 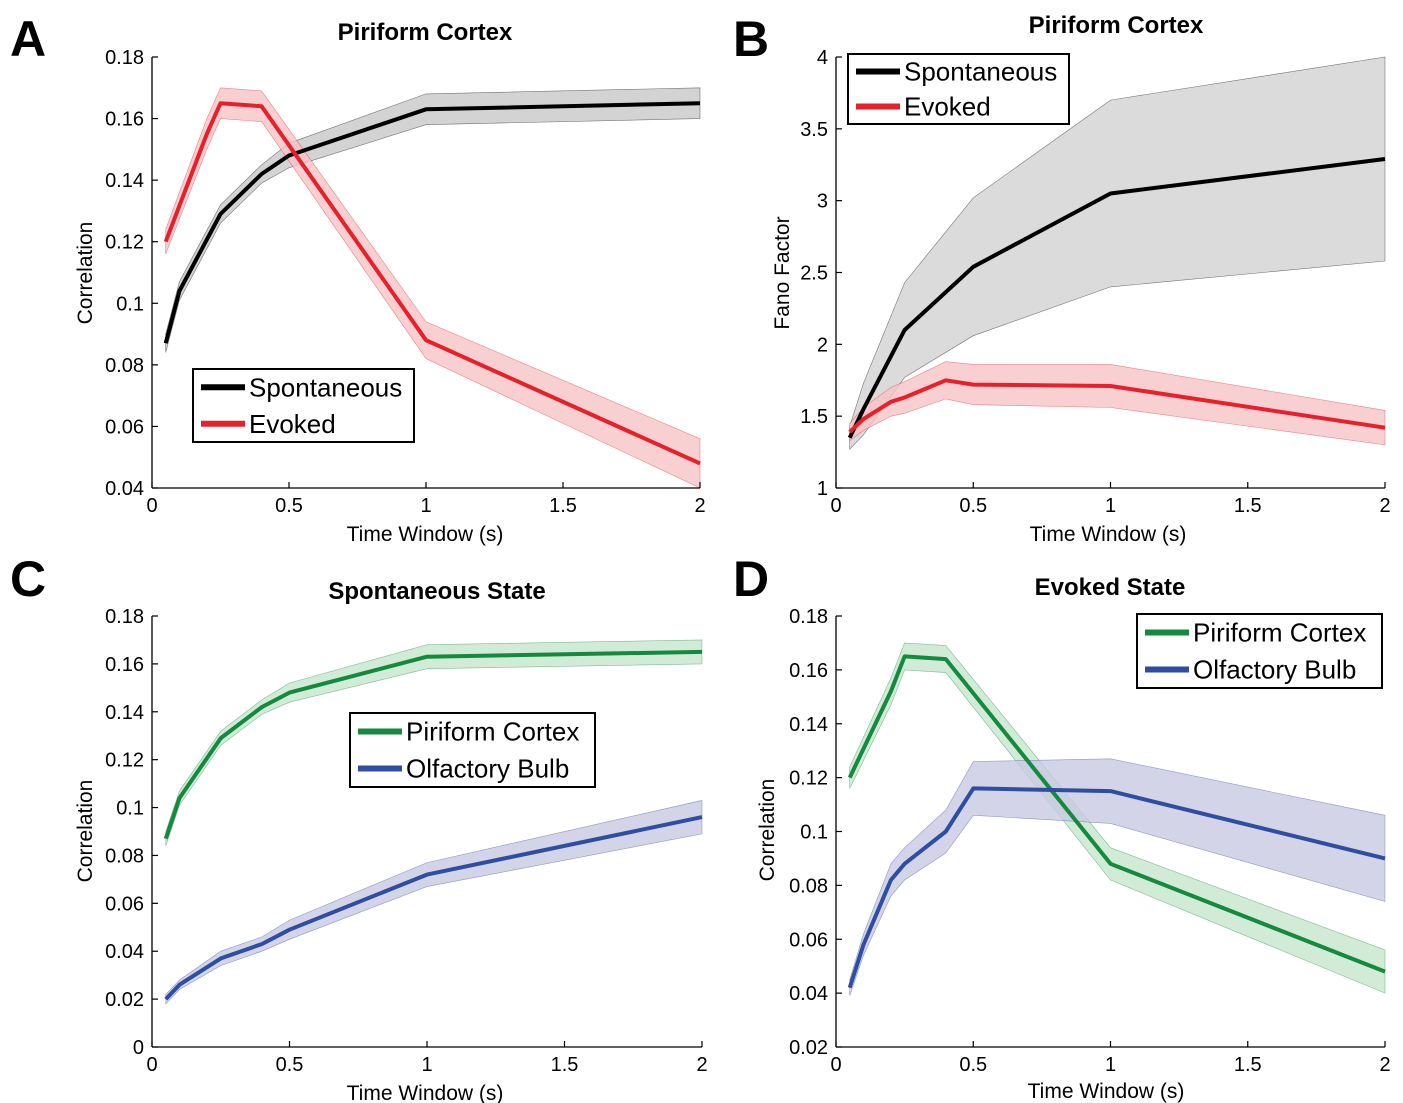 What do you see at coordinates (808, 671) in the screenshot?
I see `y-tick-label-d: 0.16` at bounding box center [808, 671].